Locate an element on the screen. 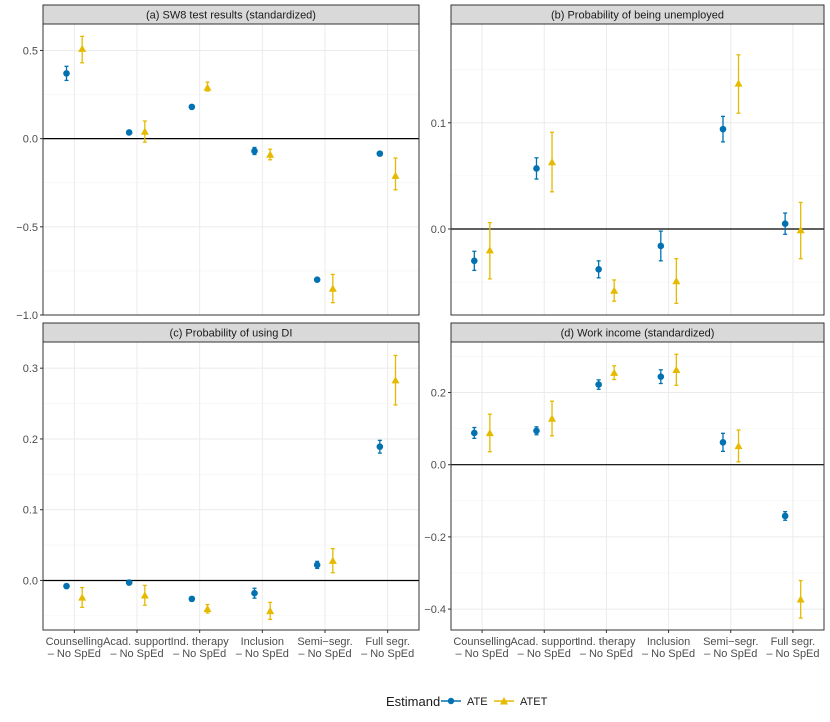 This screenshot has width=830, height=722. y-tick-label: 0.3 is located at coordinates (30, 369).